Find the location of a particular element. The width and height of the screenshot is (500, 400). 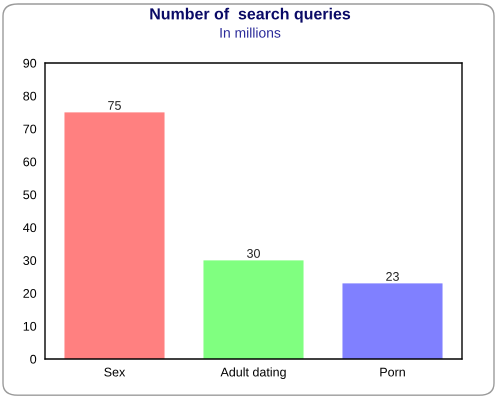

y-tick-label: 90 is located at coordinates (29, 63).